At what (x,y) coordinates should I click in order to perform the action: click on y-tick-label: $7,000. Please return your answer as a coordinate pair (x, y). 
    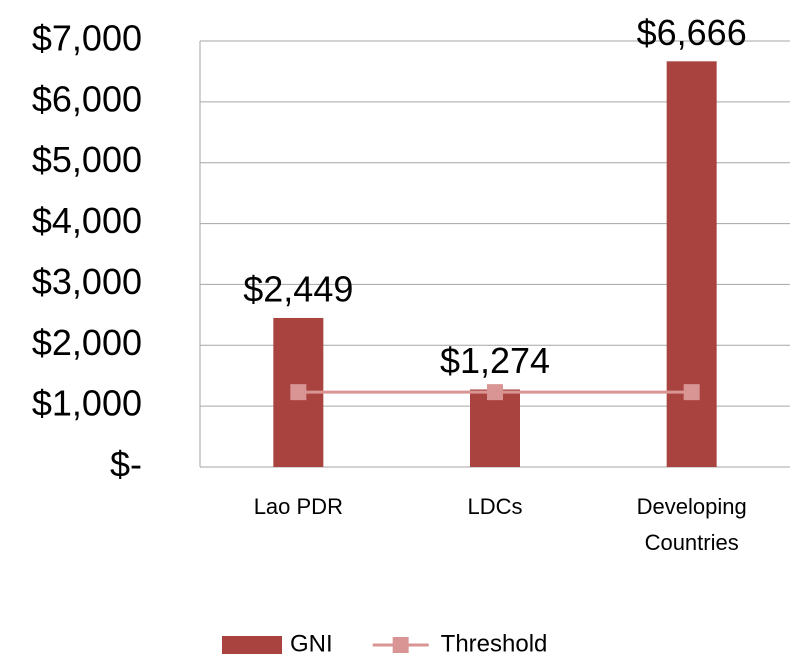
    Looking at the image, I should click on (87, 38).